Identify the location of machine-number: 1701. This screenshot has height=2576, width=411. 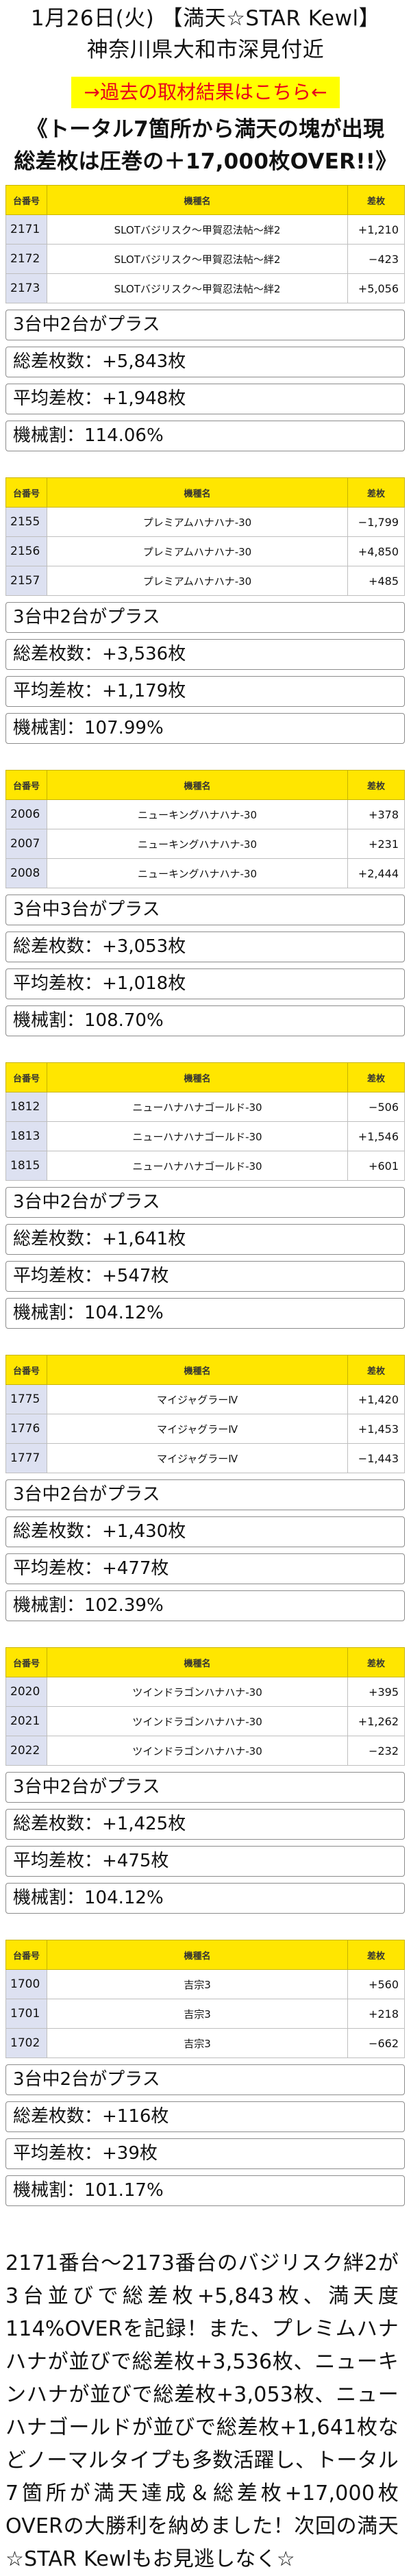
(26, 2014).